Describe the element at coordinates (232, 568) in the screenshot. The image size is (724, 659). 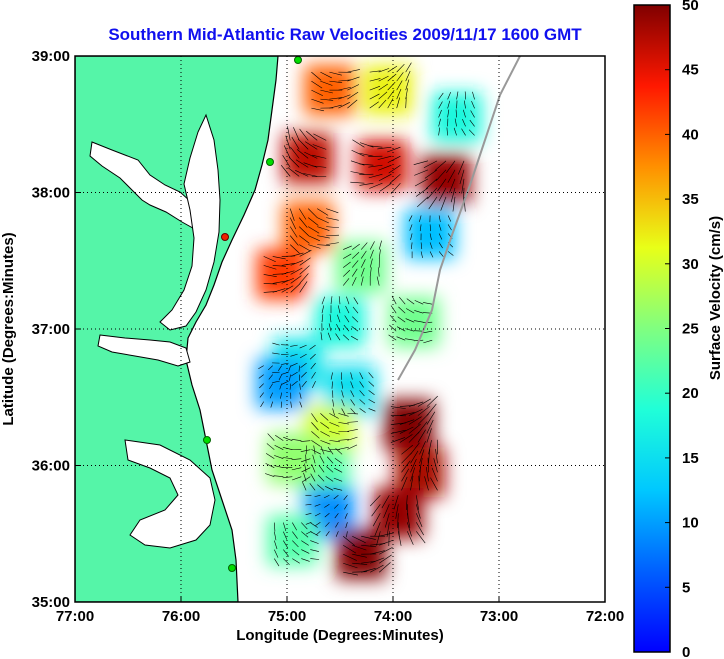
I see `station-marker` at that location.